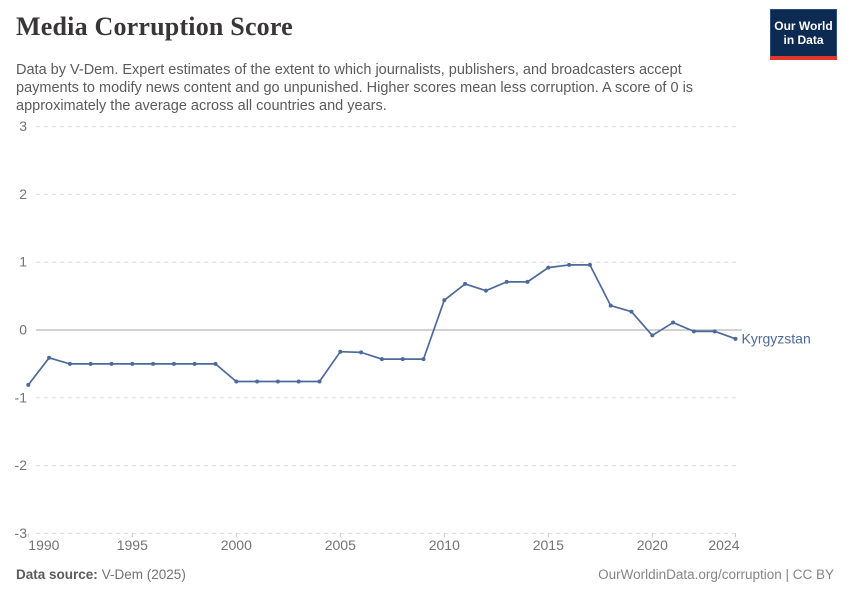 This screenshot has width=850, height=600. What do you see at coordinates (21, 397) in the screenshot?
I see `y-tick-label: -1` at bounding box center [21, 397].